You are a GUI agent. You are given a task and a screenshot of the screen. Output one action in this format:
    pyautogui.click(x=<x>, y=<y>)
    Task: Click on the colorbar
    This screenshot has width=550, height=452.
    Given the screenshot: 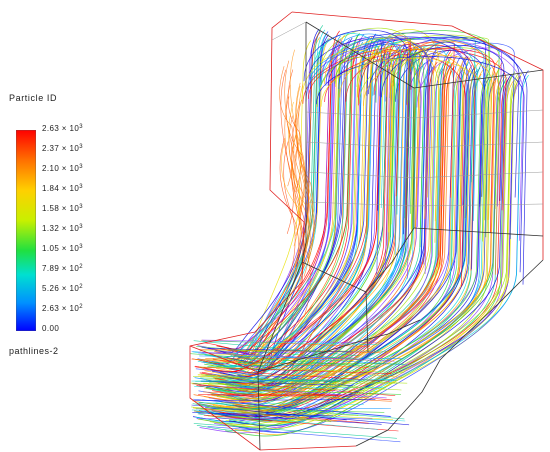 What is the action you would take?
    pyautogui.click(x=26, y=230)
    